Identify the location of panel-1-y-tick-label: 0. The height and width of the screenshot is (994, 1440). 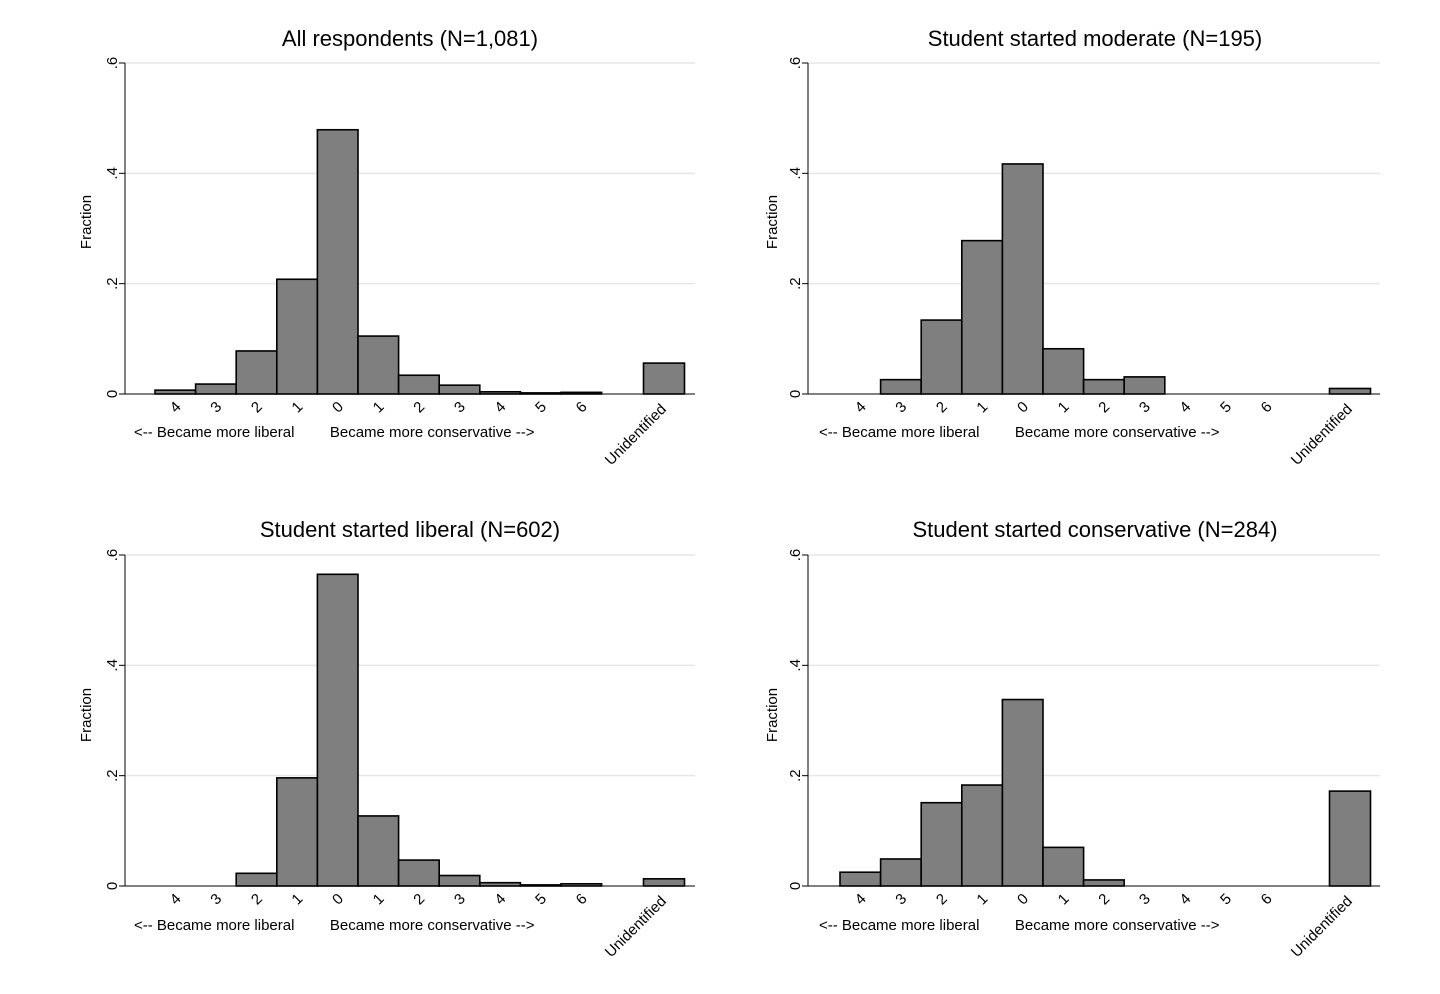
(112, 394).